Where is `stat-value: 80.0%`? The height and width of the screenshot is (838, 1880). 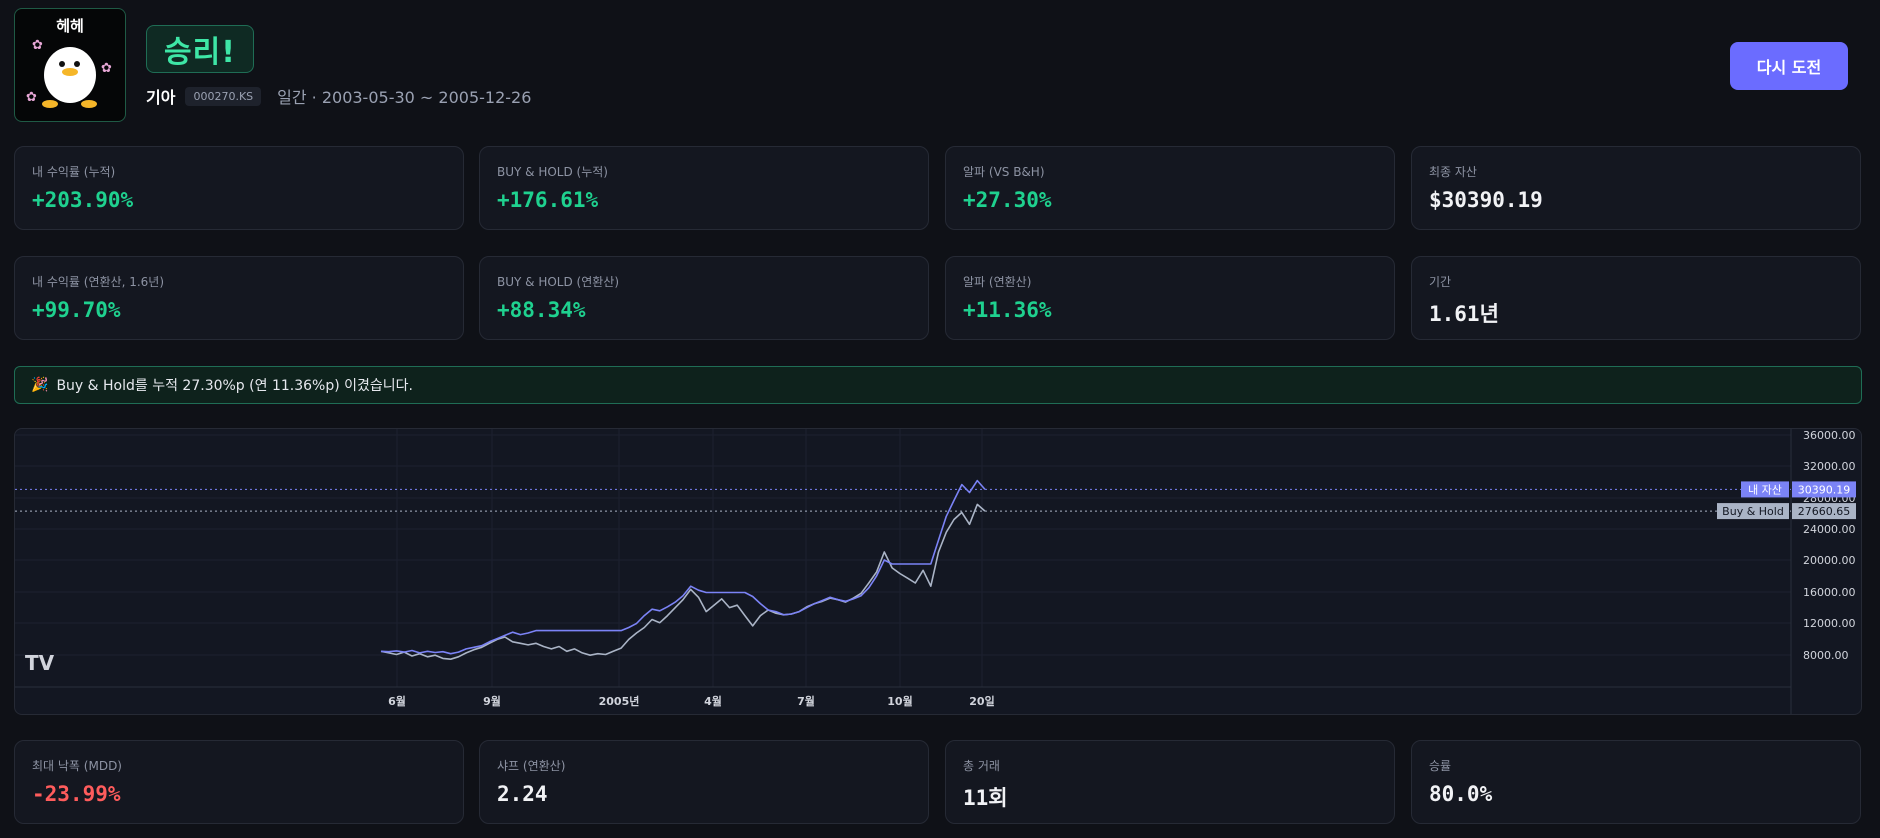 stat-value: 80.0% is located at coordinates (1461, 794).